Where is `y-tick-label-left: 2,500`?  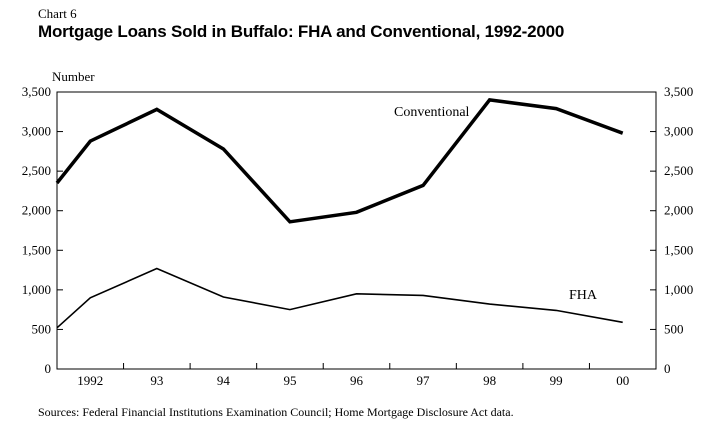
y-tick-label-left: 2,500 is located at coordinates (36, 170).